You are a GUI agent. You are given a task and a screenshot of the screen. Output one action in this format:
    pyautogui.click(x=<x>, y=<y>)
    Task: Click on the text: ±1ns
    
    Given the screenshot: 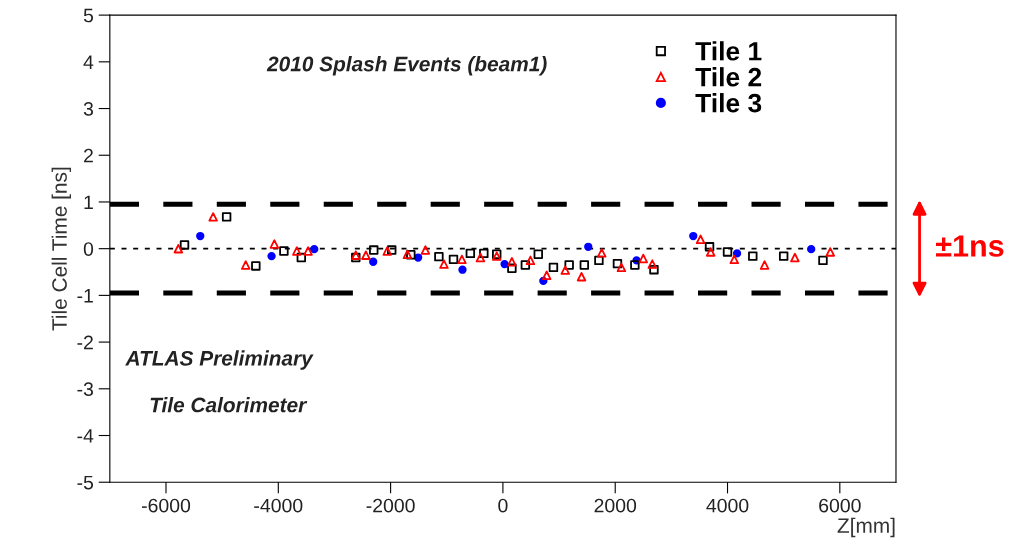 What is the action you would take?
    pyautogui.click(x=970, y=246)
    